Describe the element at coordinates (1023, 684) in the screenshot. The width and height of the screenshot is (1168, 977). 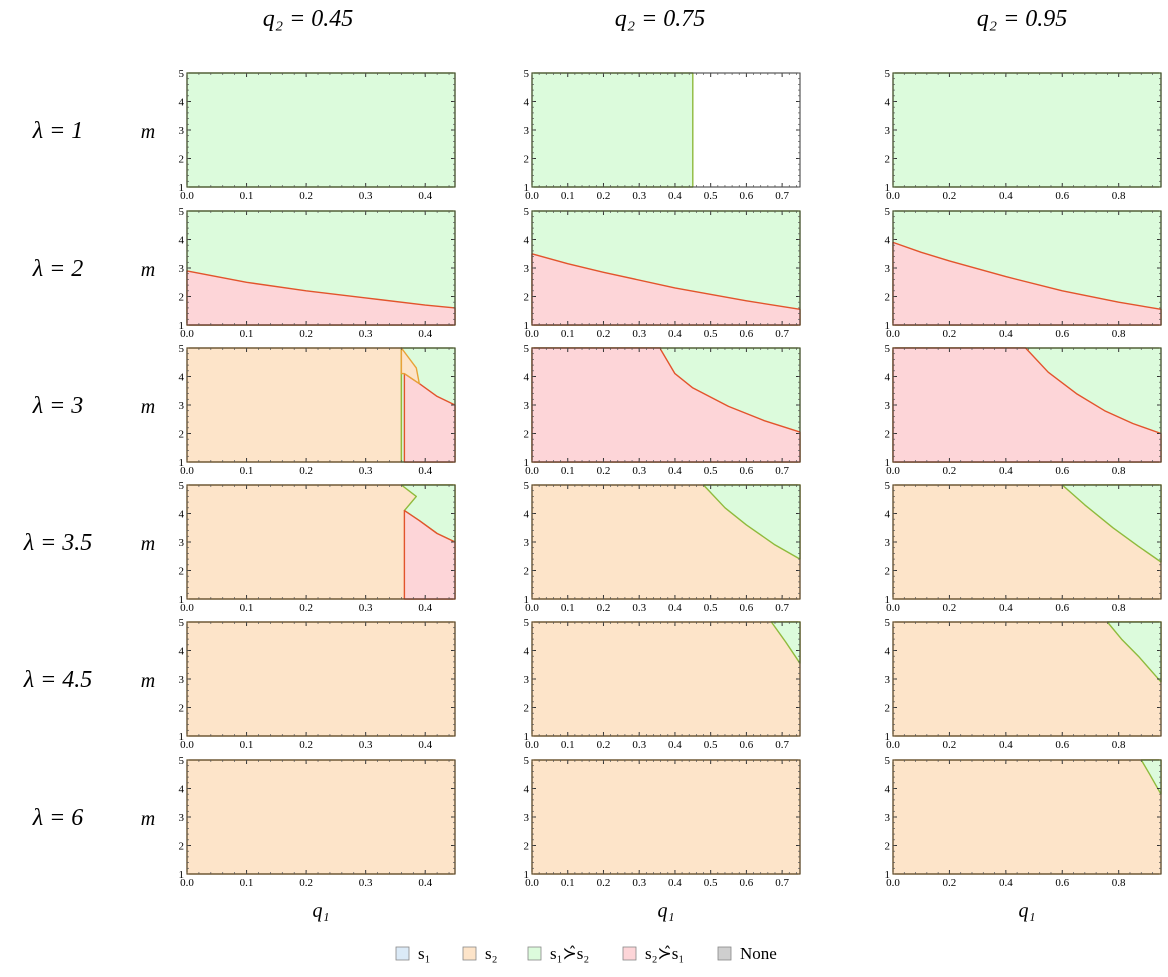
I see `panel-r4-c2: 1 2 3 4 5 0.0 0.2 0.4 0.6 0.8` at that location.